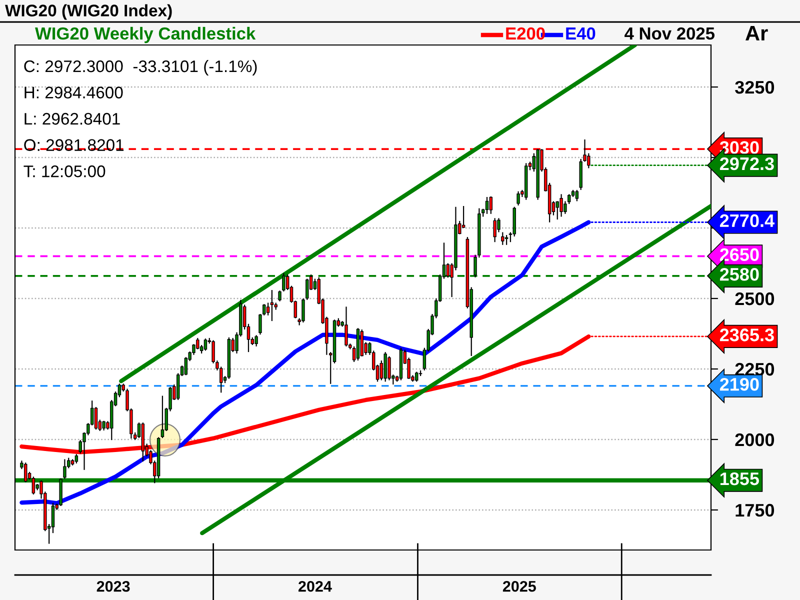  Describe the element at coordinates (669, 33) in the screenshot. I see `text: 4 Nov 2025` at that location.